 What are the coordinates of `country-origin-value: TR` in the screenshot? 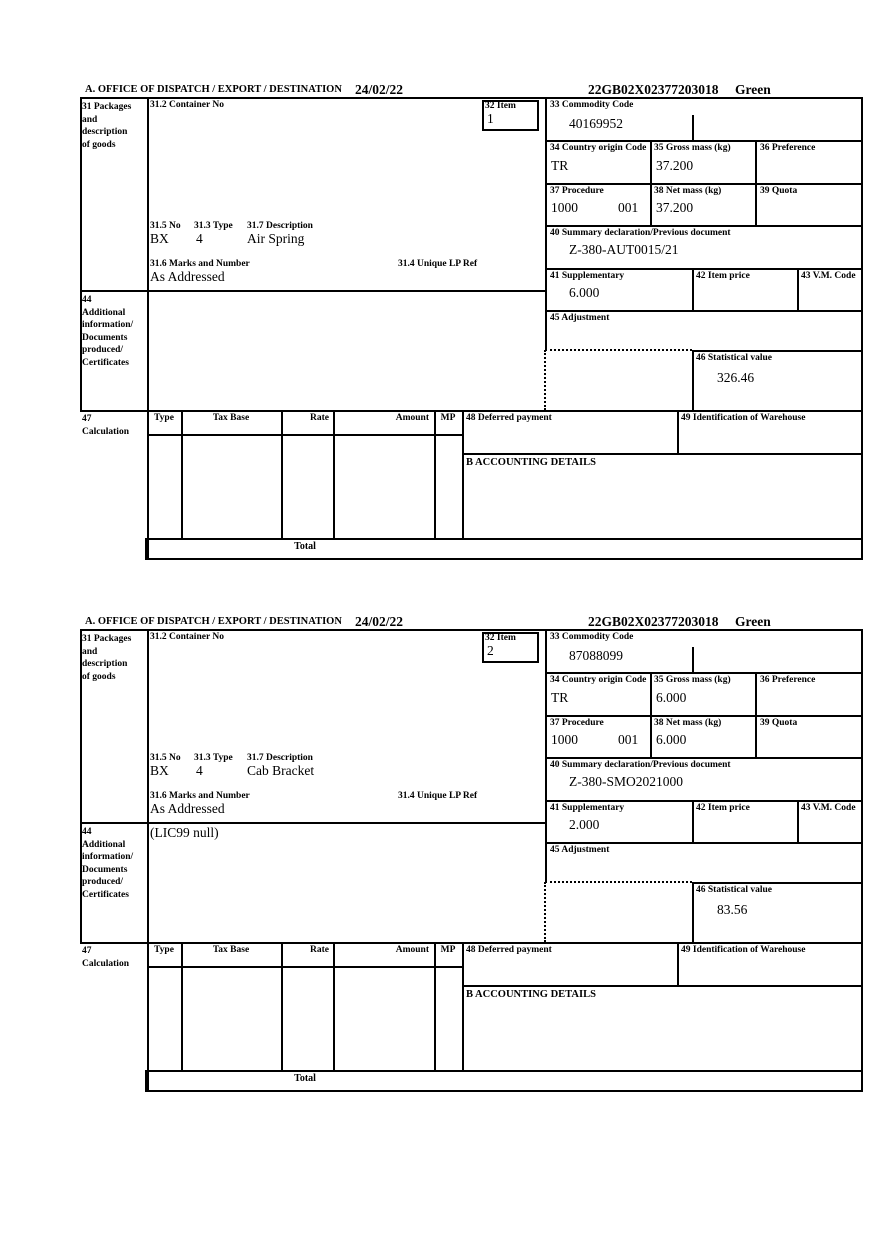 It's located at (560, 697).